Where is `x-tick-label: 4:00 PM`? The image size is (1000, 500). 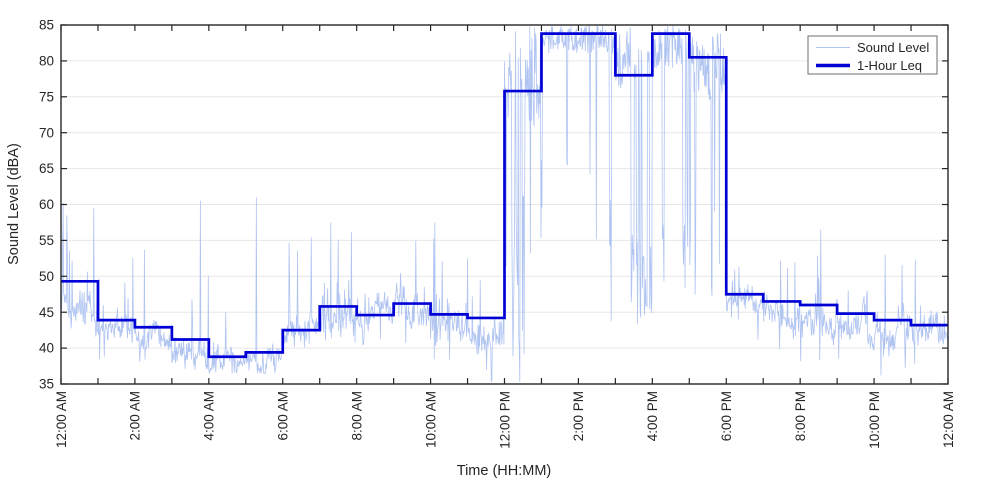 x-tick-label: 4:00 PM is located at coordinates (652, 416).